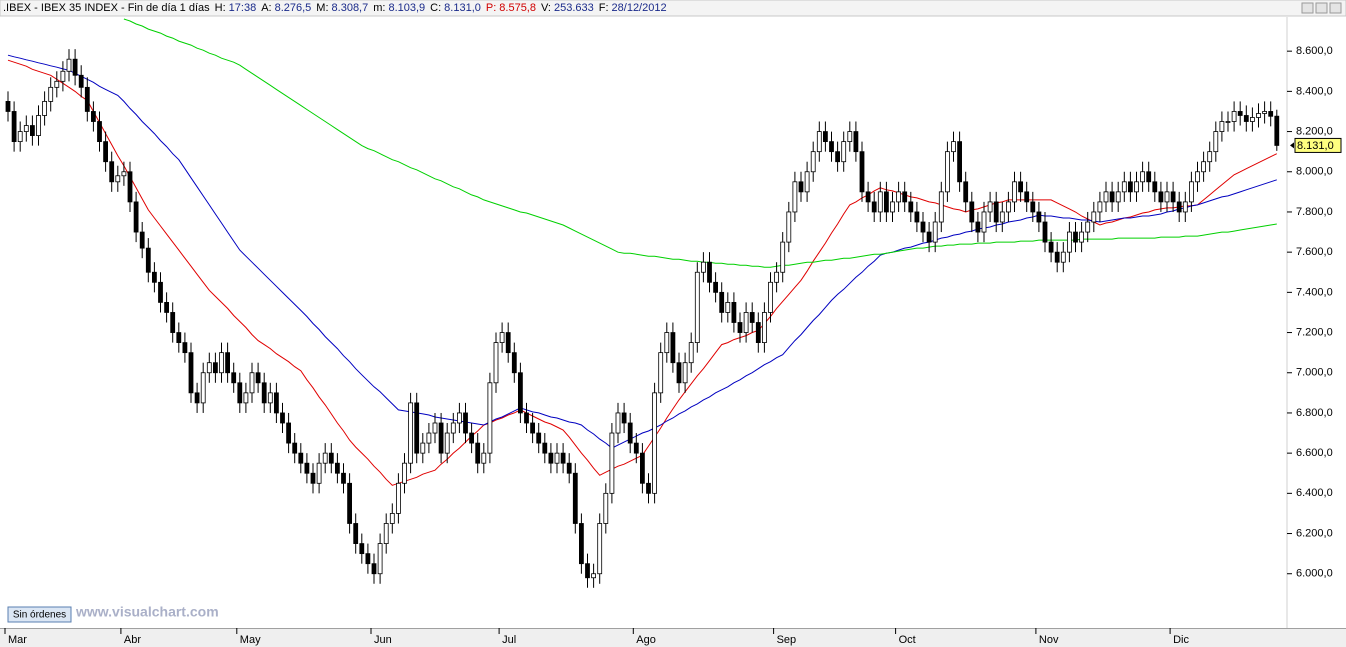 This screenshot has height=647, width=1346. I want to click on y-tick-label: 6.400,0, so click(1314, 493).